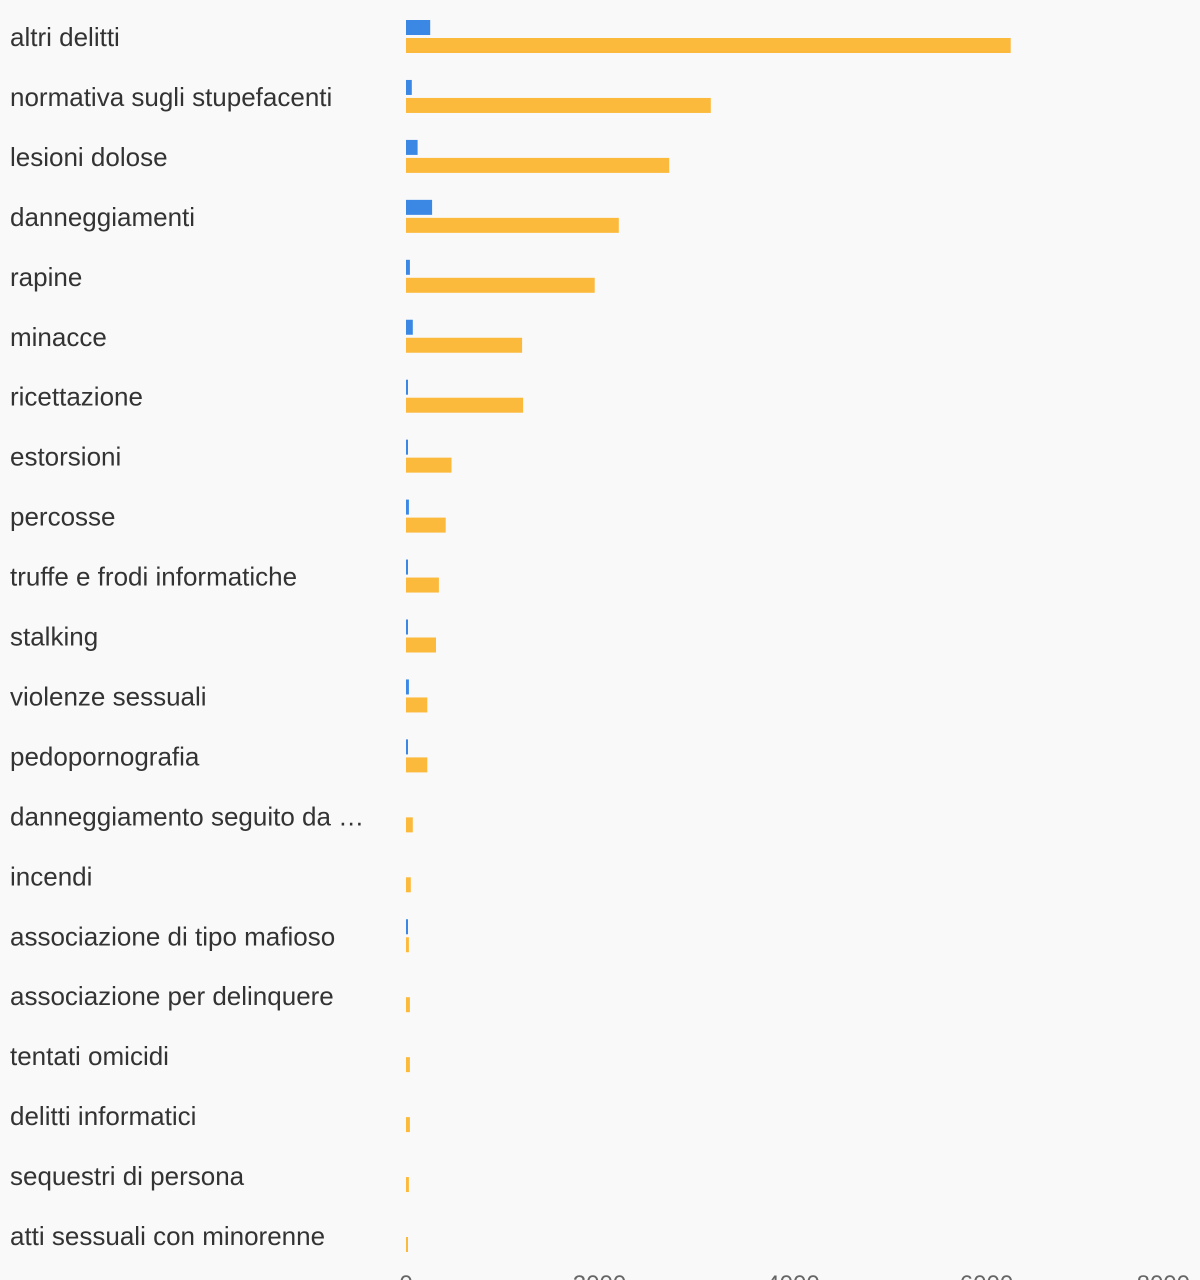  What do you see at coordinates (63, 517) in the screenshot?
I see `category-label: percosse` at bounding box center [63, 517].